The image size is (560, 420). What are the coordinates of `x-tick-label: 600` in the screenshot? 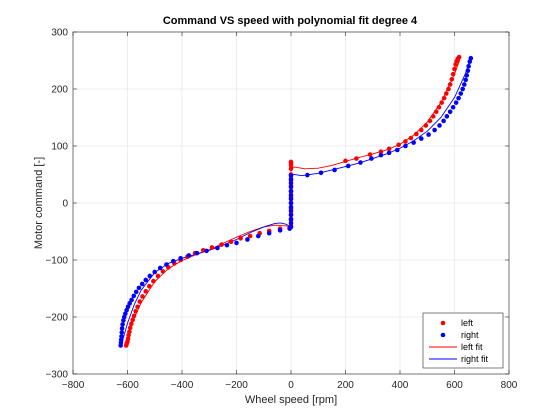 It's located at (454, 385).